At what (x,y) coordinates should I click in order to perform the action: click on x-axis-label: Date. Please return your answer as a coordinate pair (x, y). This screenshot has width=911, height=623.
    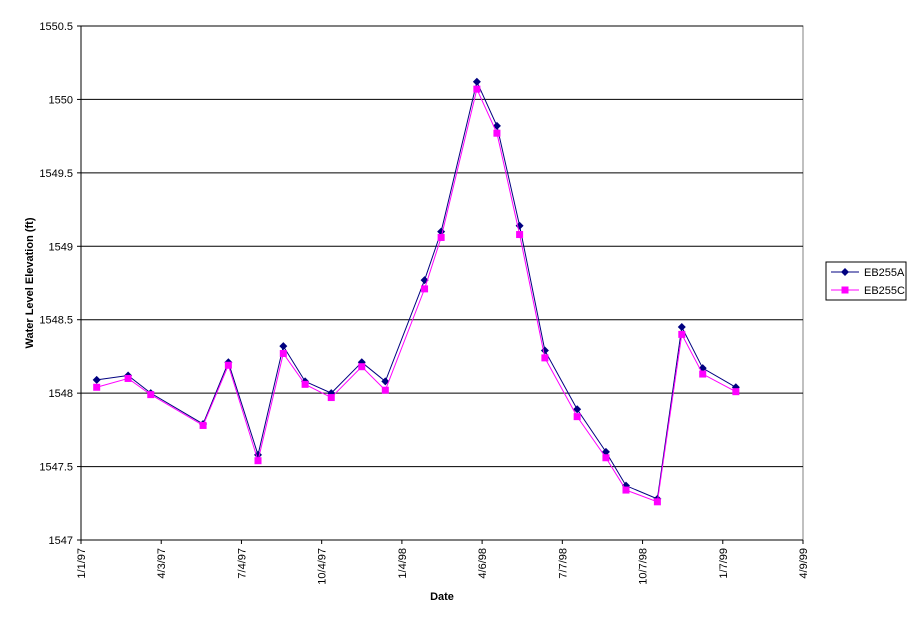
    Looking at the image, I should click on (442, 597).